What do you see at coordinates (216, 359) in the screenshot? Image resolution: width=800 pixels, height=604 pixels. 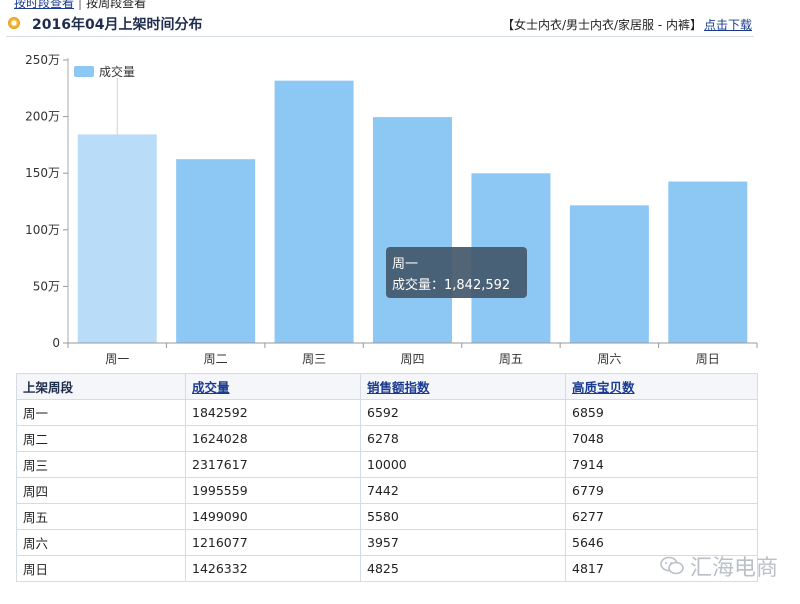 I see `x-tick-label: 周二` at bounding box center [216, 359].